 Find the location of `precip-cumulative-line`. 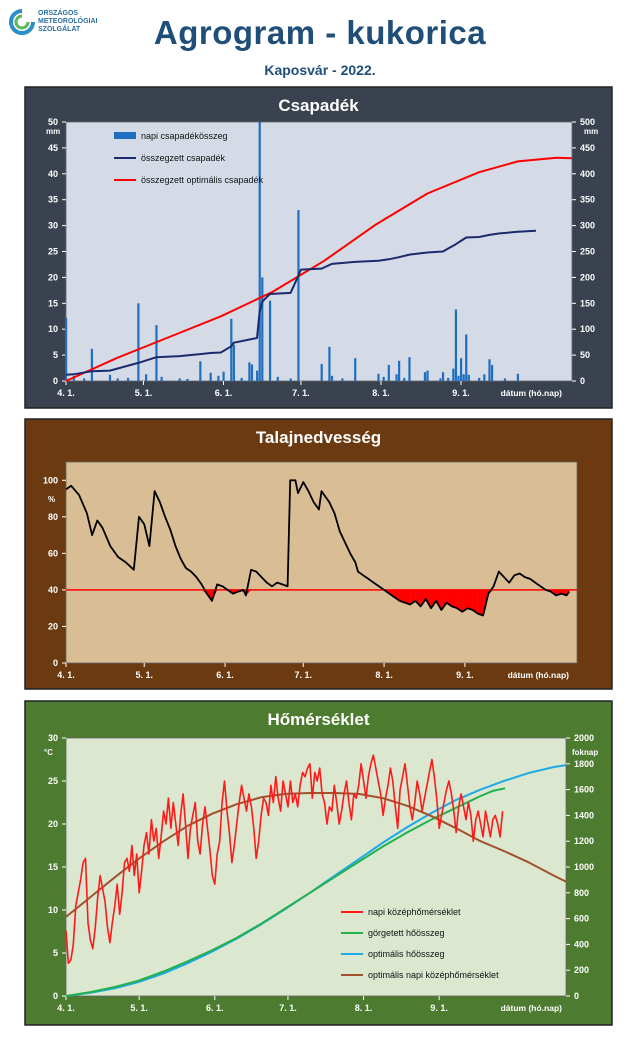

precip-cumulative-line is located at coordinates (300, 302).